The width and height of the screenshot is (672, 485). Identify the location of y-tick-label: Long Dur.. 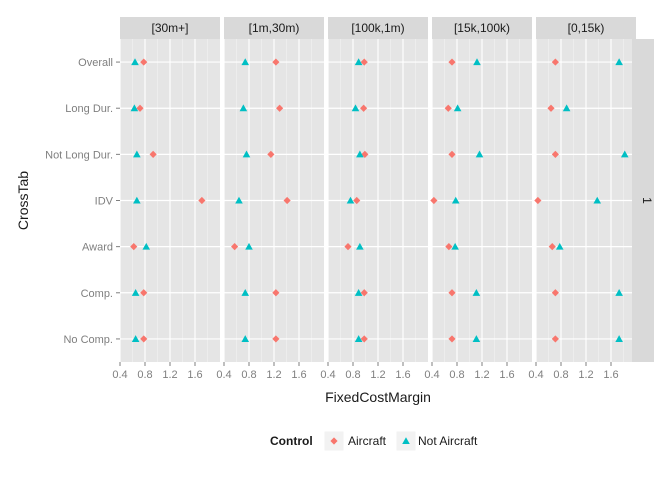
(89, 109).